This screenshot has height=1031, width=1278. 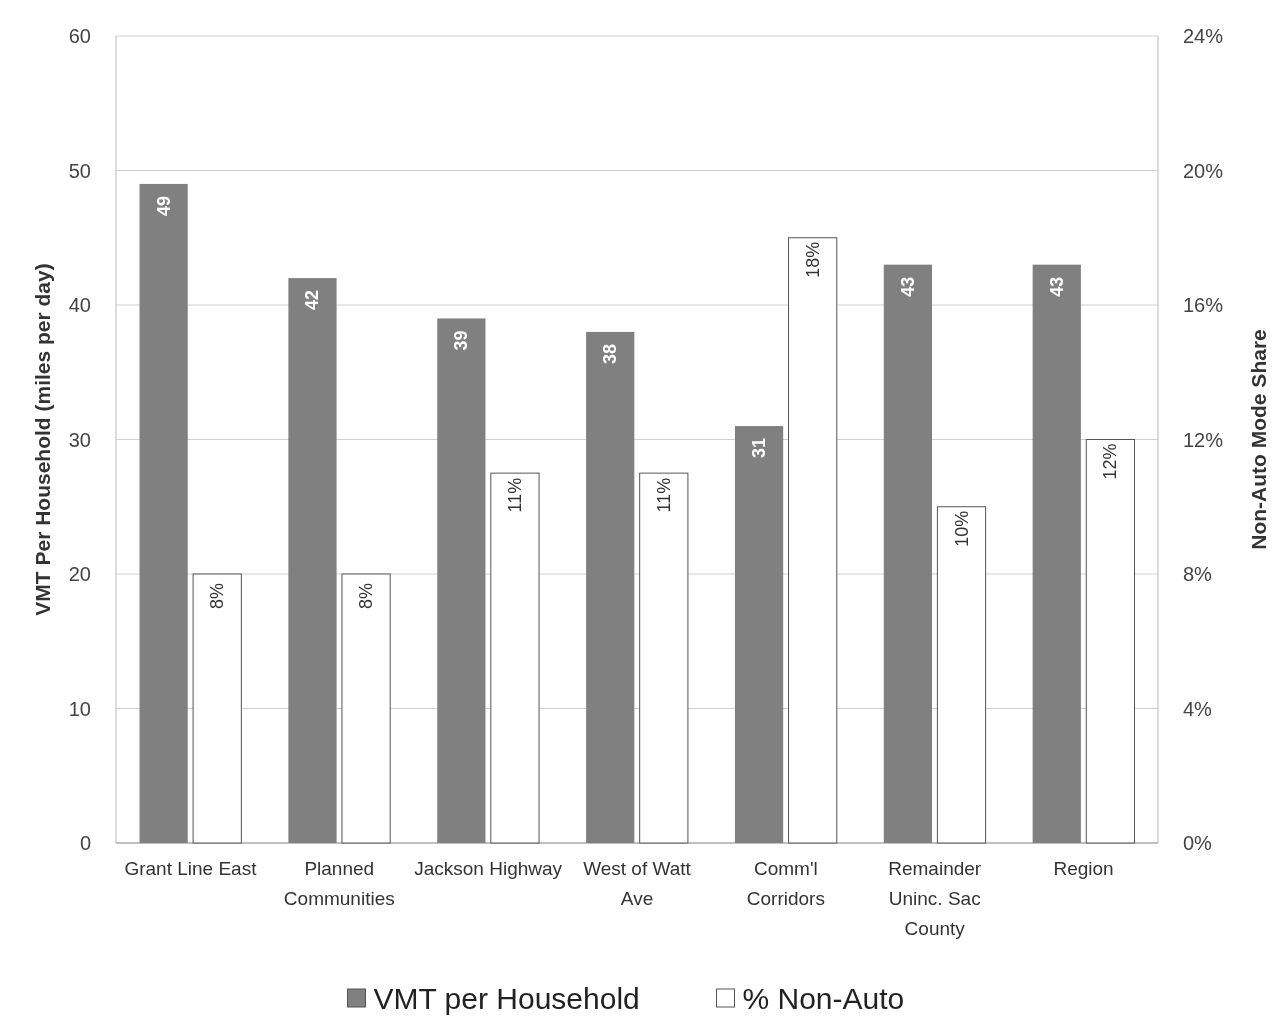 What do you see at coordinates (1203, 36) in the screenshot?
I see `y2-tick-label: 24%` at bounding box center [1203, 36].